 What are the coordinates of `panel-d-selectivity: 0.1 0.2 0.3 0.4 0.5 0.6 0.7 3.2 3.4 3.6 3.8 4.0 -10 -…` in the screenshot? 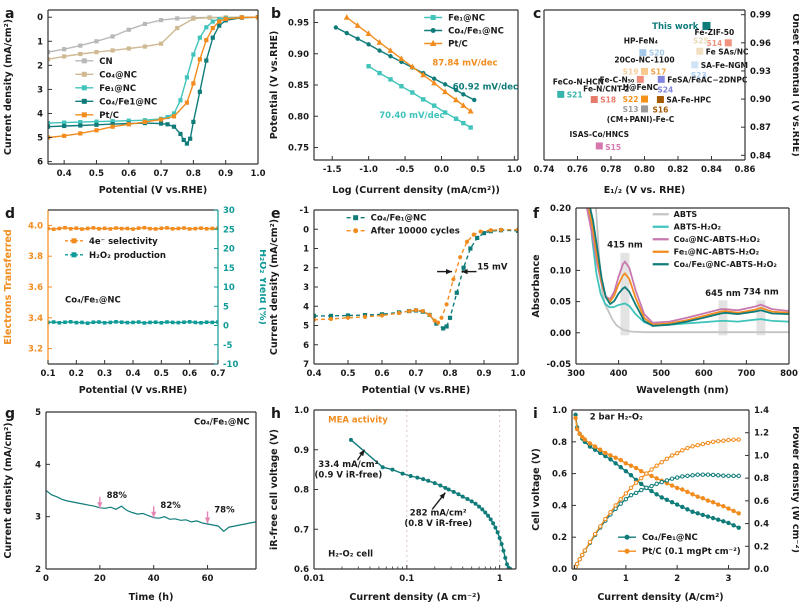 It's located at (134, 300).